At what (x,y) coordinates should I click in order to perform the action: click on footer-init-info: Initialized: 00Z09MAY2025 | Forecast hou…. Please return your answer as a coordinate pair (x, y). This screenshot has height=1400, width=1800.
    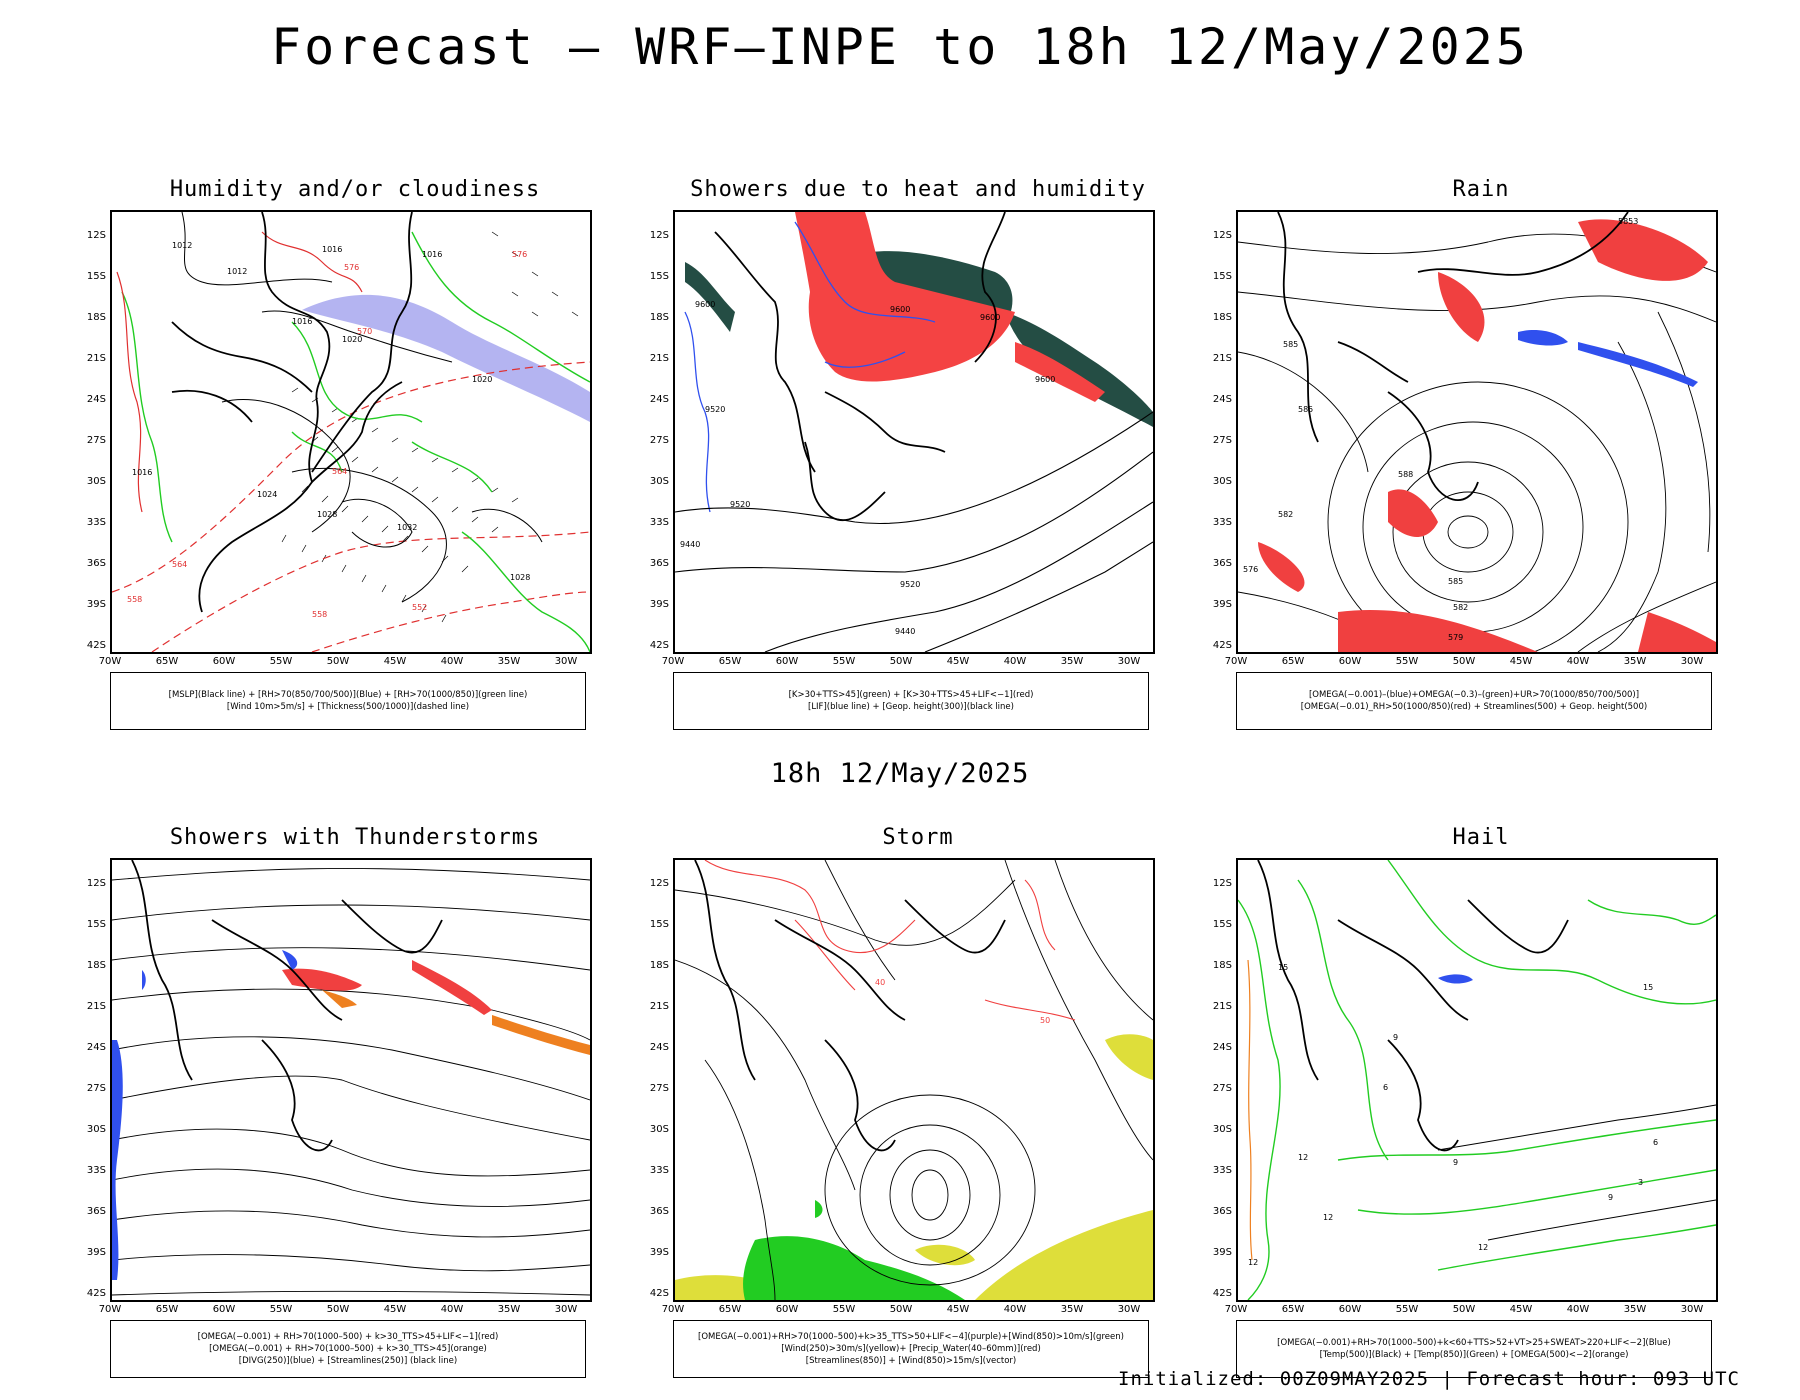
    Looking at the image, I should click on (1429, 1379).